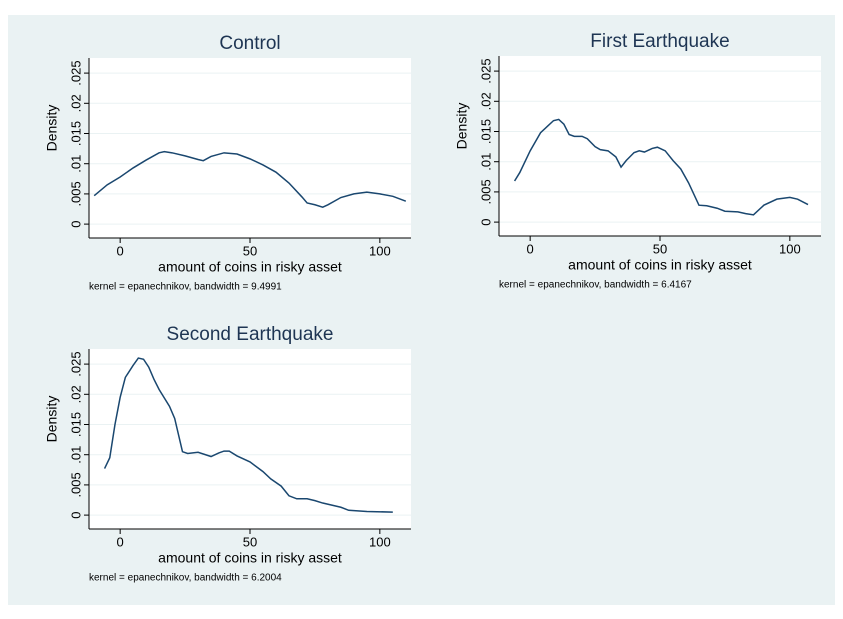 This screenshot has height=619, width=843. I want to click on panel-title: Second Earthquake, so click(250, 334).